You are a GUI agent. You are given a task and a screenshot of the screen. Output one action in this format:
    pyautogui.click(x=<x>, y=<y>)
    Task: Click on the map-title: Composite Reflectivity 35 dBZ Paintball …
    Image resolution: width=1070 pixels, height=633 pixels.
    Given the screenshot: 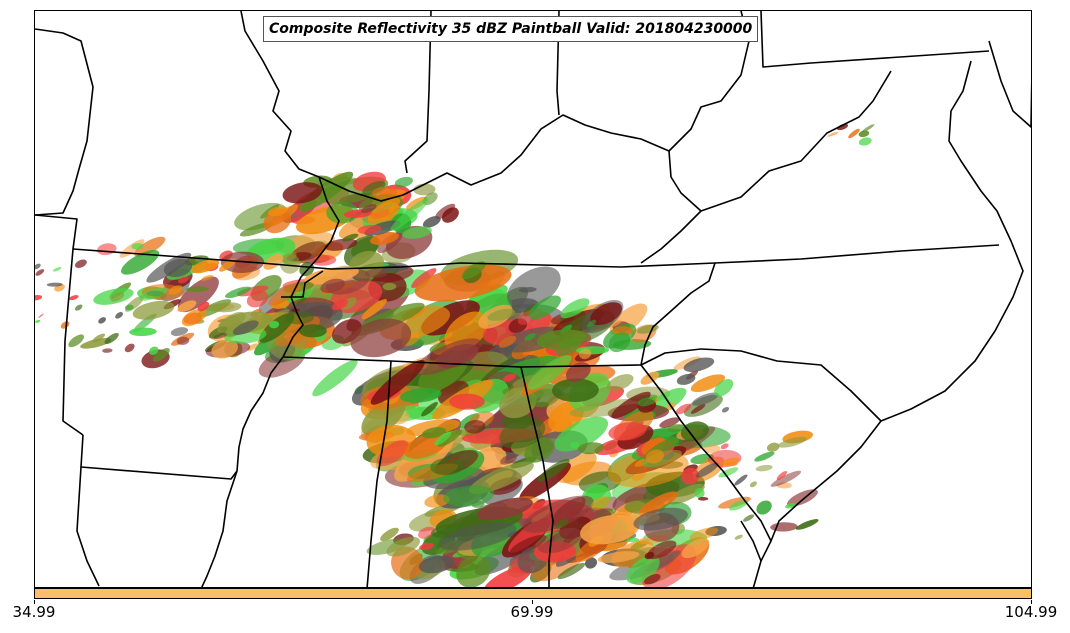 What is the action you would take?
    pyautogui.click(x=511, y=29)
    